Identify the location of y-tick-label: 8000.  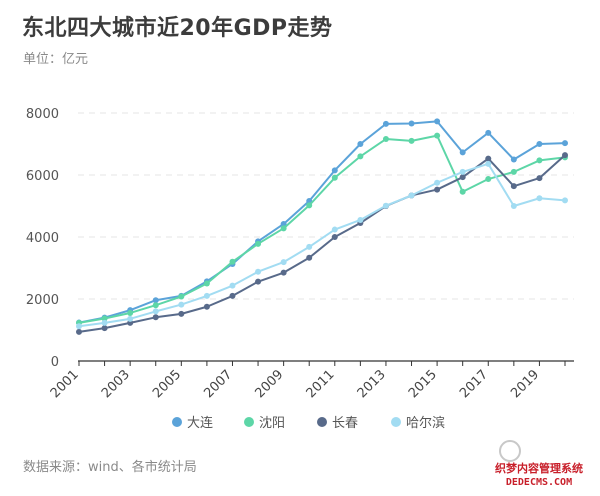
(42, 114).